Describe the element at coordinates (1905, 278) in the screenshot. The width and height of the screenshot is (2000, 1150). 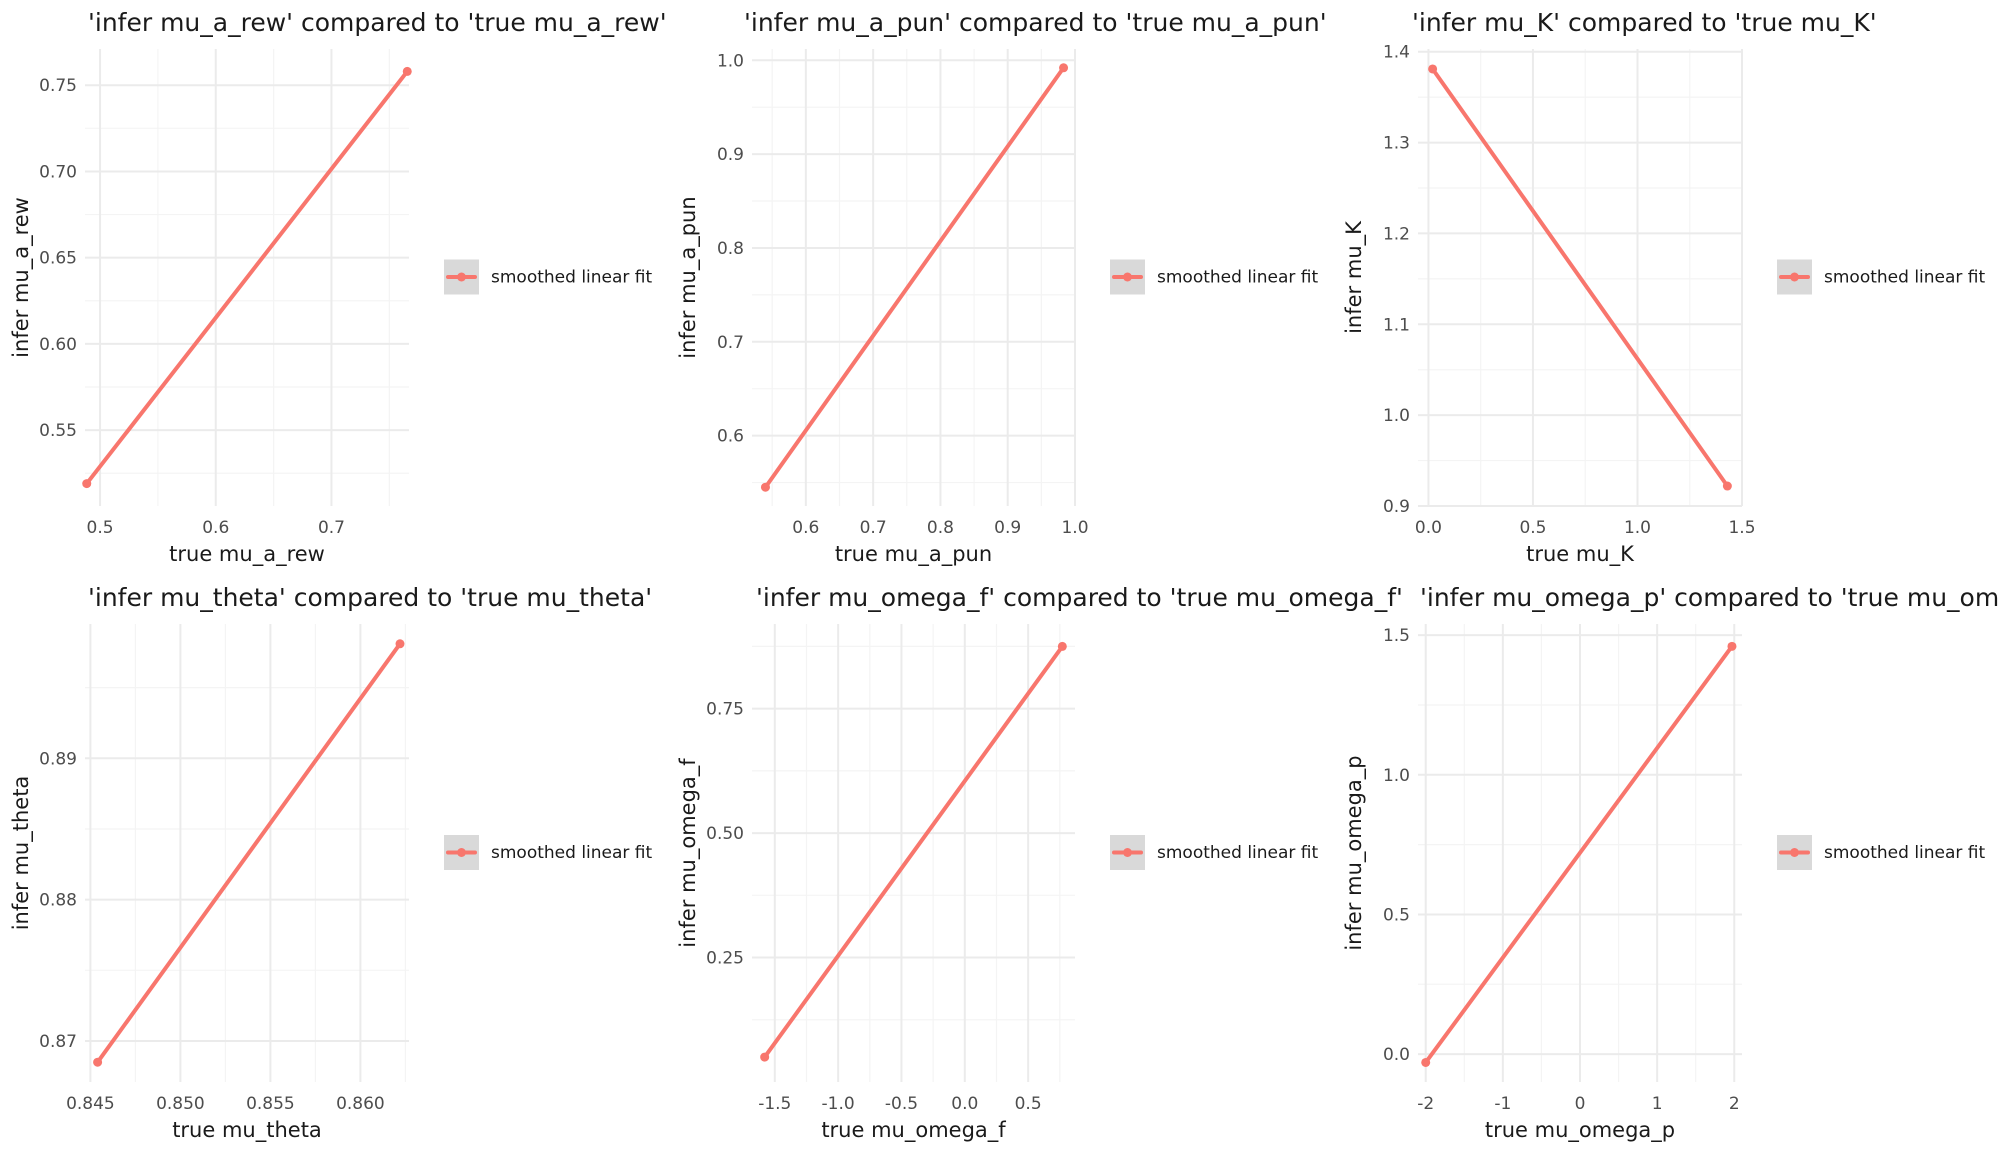
I see `chart-3-legend-label: smoothed linear fit` at that location.